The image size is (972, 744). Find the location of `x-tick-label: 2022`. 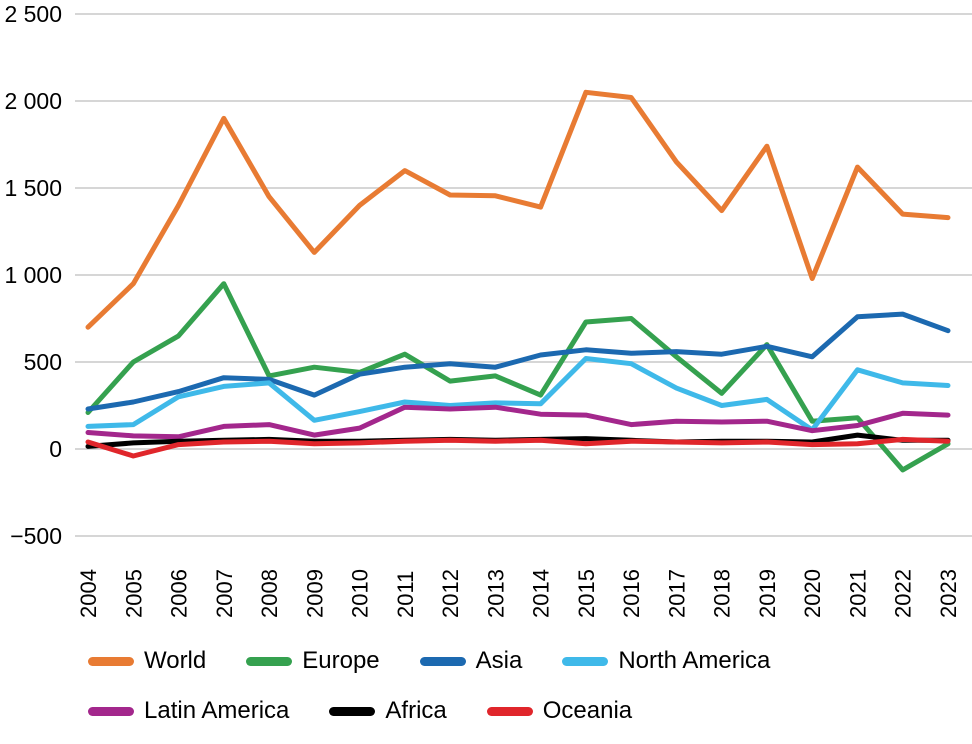

x-tick-label: 2022 is located at coordinates (903, 593).